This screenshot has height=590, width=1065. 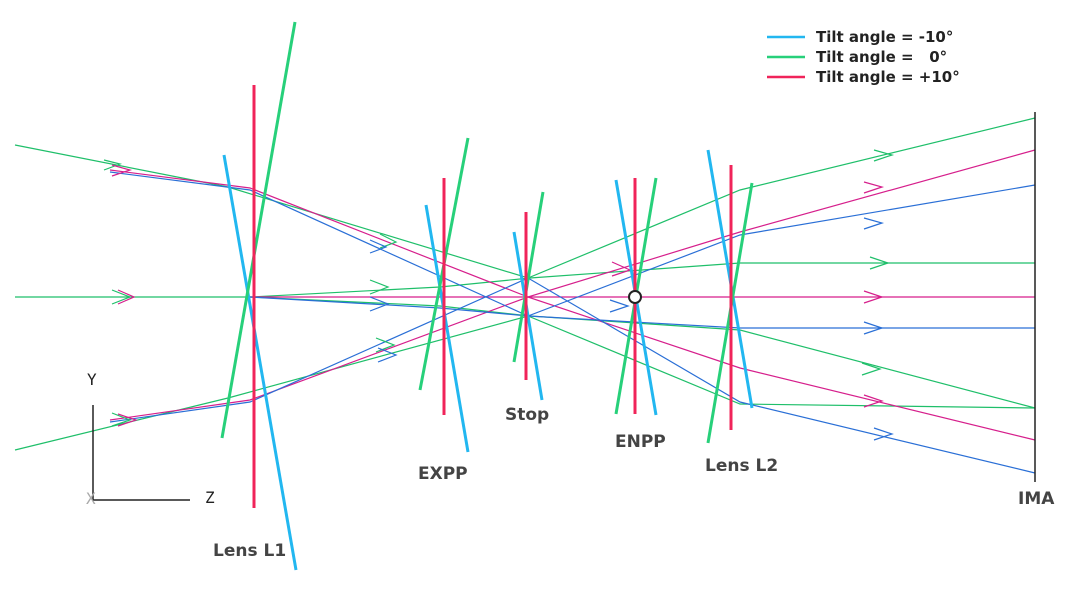 I want to click on stop-green, so click(x=528, y=277).